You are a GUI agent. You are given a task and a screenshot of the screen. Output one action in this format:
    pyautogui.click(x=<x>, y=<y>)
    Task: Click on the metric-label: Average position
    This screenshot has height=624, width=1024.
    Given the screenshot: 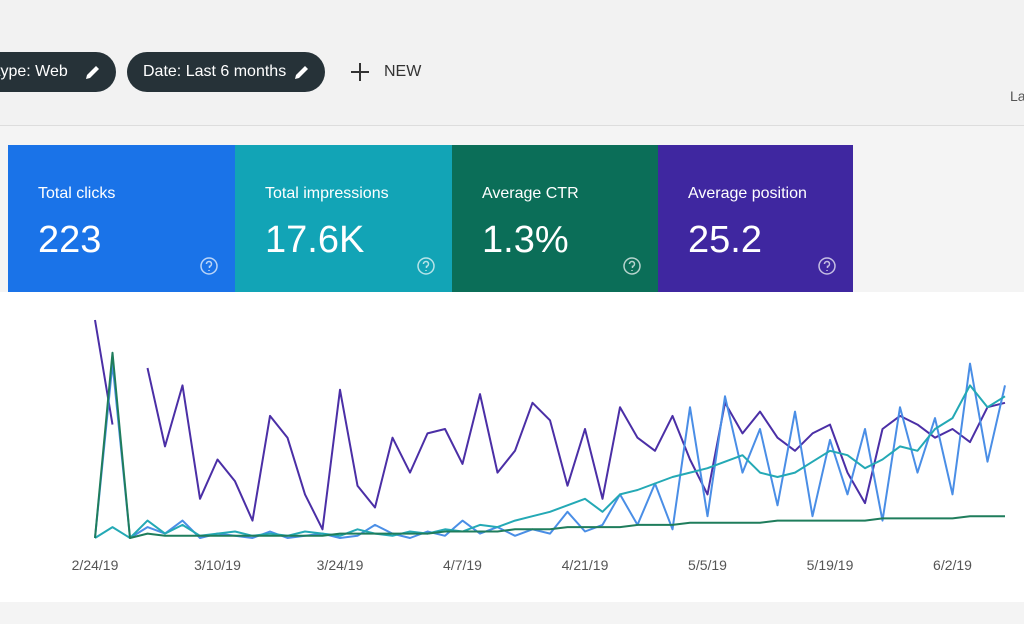 What is the action you would take?
    pyautogui.click(x=747, y=193)
    